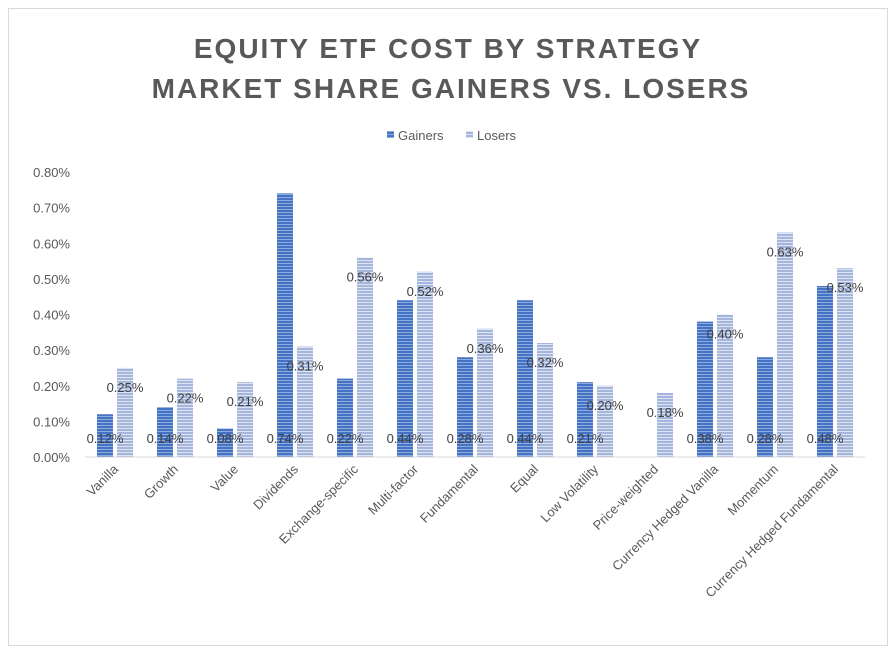 The image size is (896, 653). What do you see at coordinates (51, 457) in the screenshot?
I see `y-tick-label: 0.00%` at bounding box center [51, 457].